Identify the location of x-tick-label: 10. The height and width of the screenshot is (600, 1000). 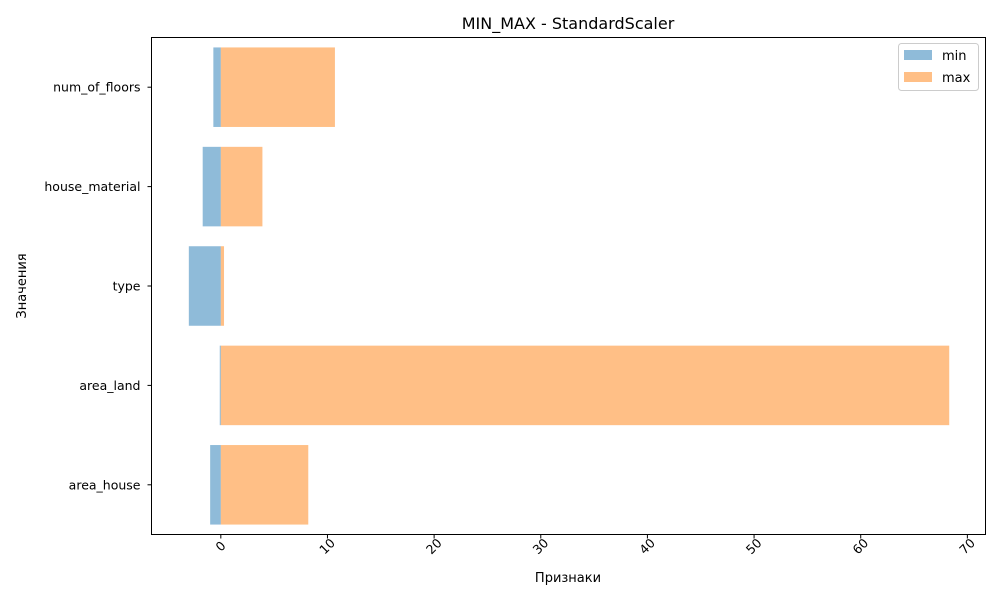
(327, 546).